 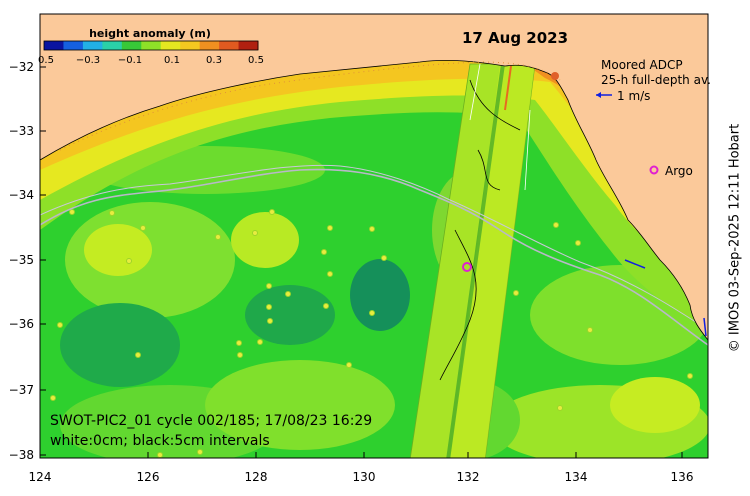 What do you see at coordinates (468, 477) in the screenshot?
I see `x-tick-label: 132` at bounding box center [468, 477].